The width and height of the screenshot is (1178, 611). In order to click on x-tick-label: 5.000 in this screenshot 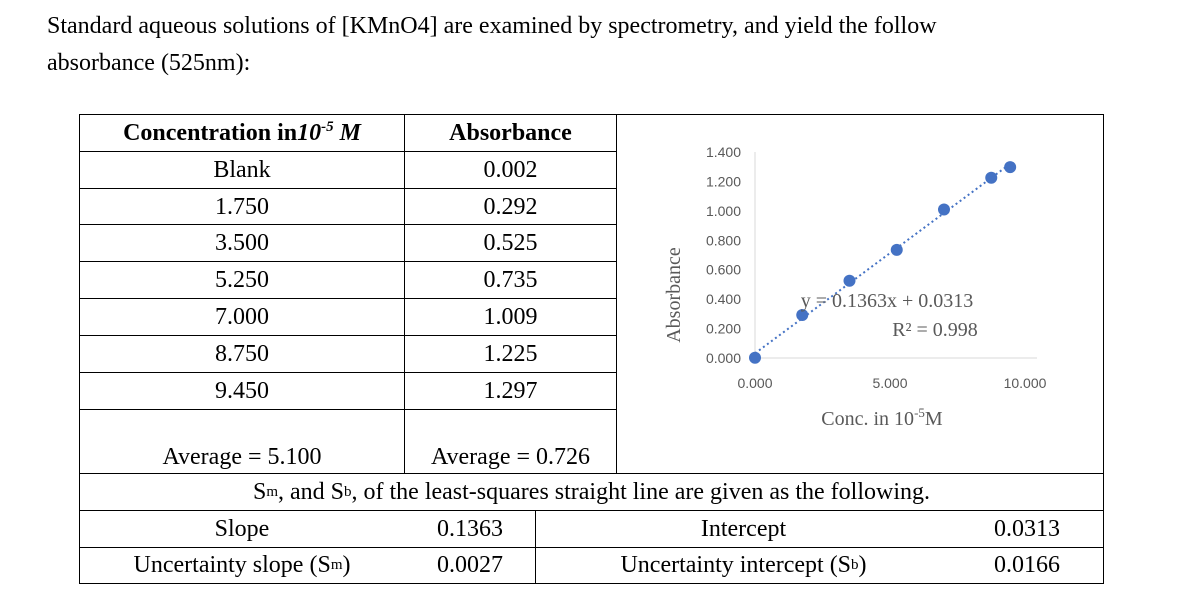, I will do `click(889, 383)`.